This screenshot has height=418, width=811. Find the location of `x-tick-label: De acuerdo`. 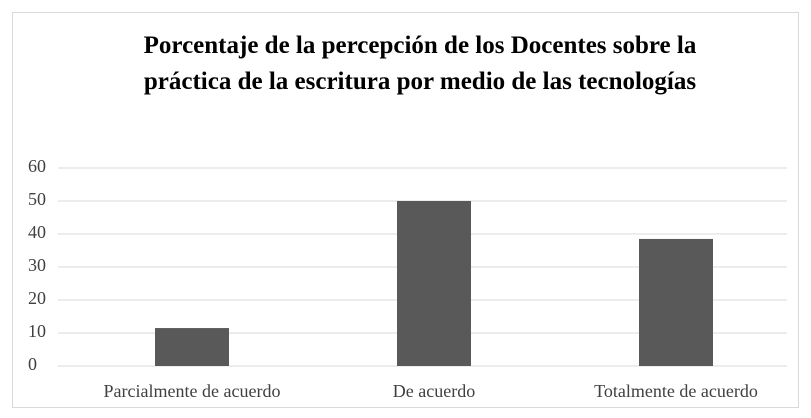

x-tick-label: De acuerdo is located at coordinates (434, 391).